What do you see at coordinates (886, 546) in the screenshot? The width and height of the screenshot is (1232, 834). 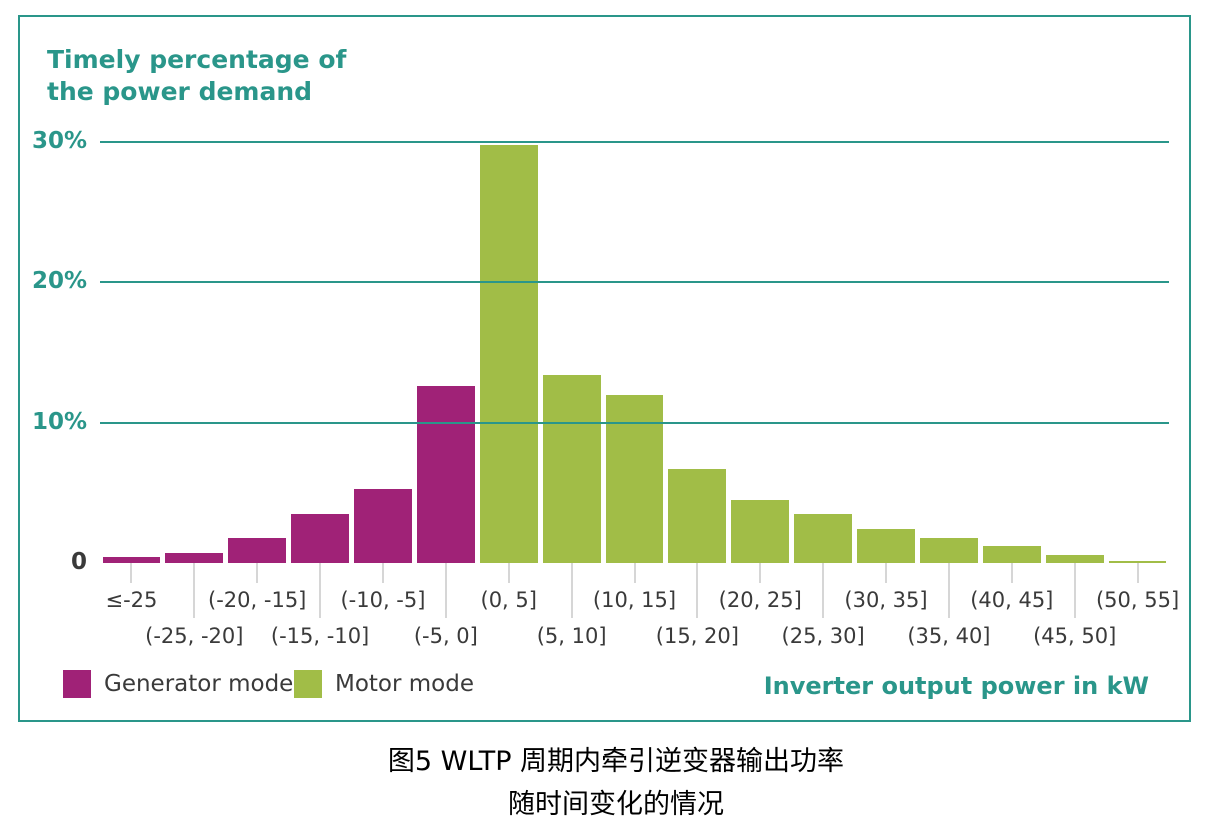 I see `bar-motor-(30, 35]` at bounding box center [886, 546].